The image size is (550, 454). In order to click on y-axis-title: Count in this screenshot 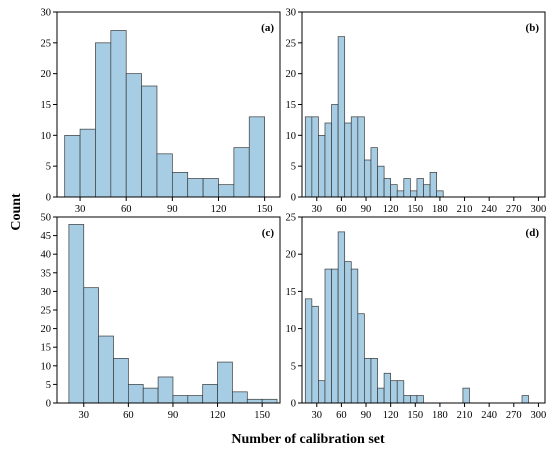, I will do `click(16, 212)`.